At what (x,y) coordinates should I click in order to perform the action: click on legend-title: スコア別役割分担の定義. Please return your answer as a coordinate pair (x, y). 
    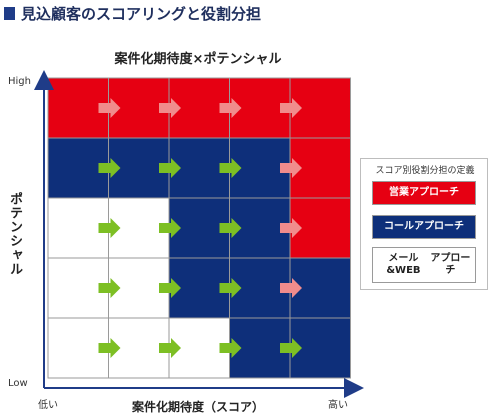
    Looking at the image, I should click on (425, 171).